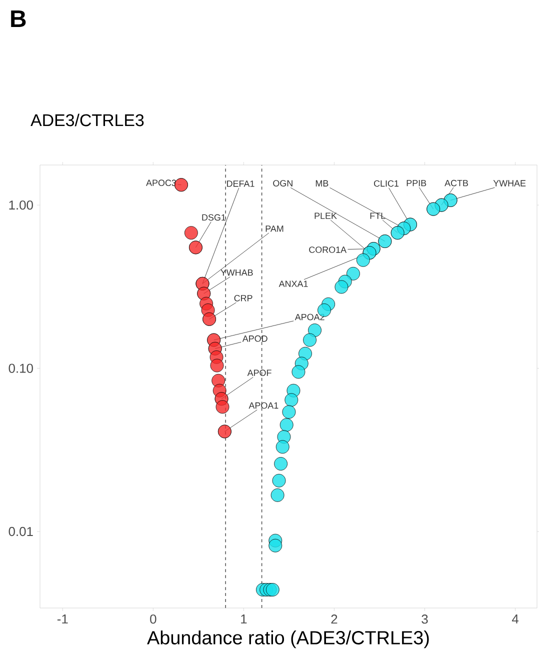 This screenshot has width=539, height=659. What do you see at coordinates (456, 183) in the screenshot?
I see `annotation: ACTB` at bounding box center [456, 183].